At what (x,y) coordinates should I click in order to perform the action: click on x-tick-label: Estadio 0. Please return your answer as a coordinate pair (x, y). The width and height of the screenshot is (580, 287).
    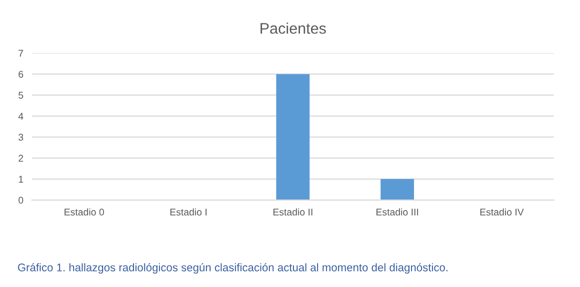
    Looking at the image, I should click on (84, 212).